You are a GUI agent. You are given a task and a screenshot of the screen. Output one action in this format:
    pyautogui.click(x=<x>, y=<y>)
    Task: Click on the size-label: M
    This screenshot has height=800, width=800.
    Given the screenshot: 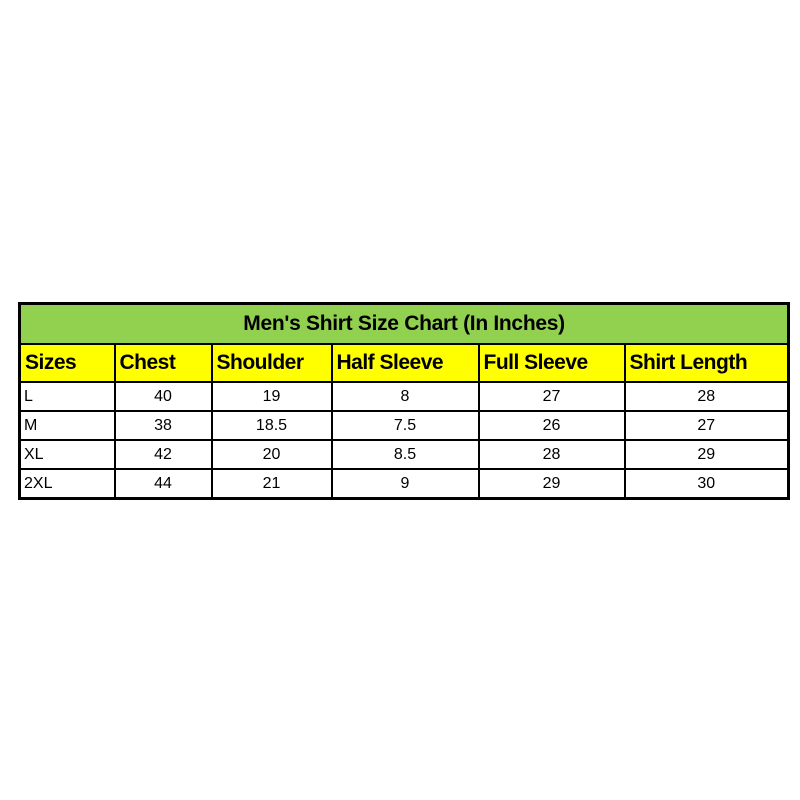 What is the action you would take?
    pyautogui.click(x=67, y=425)
    